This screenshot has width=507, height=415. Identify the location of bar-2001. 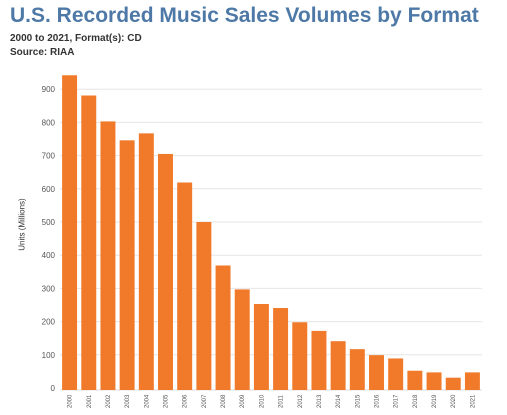
(89, 243).